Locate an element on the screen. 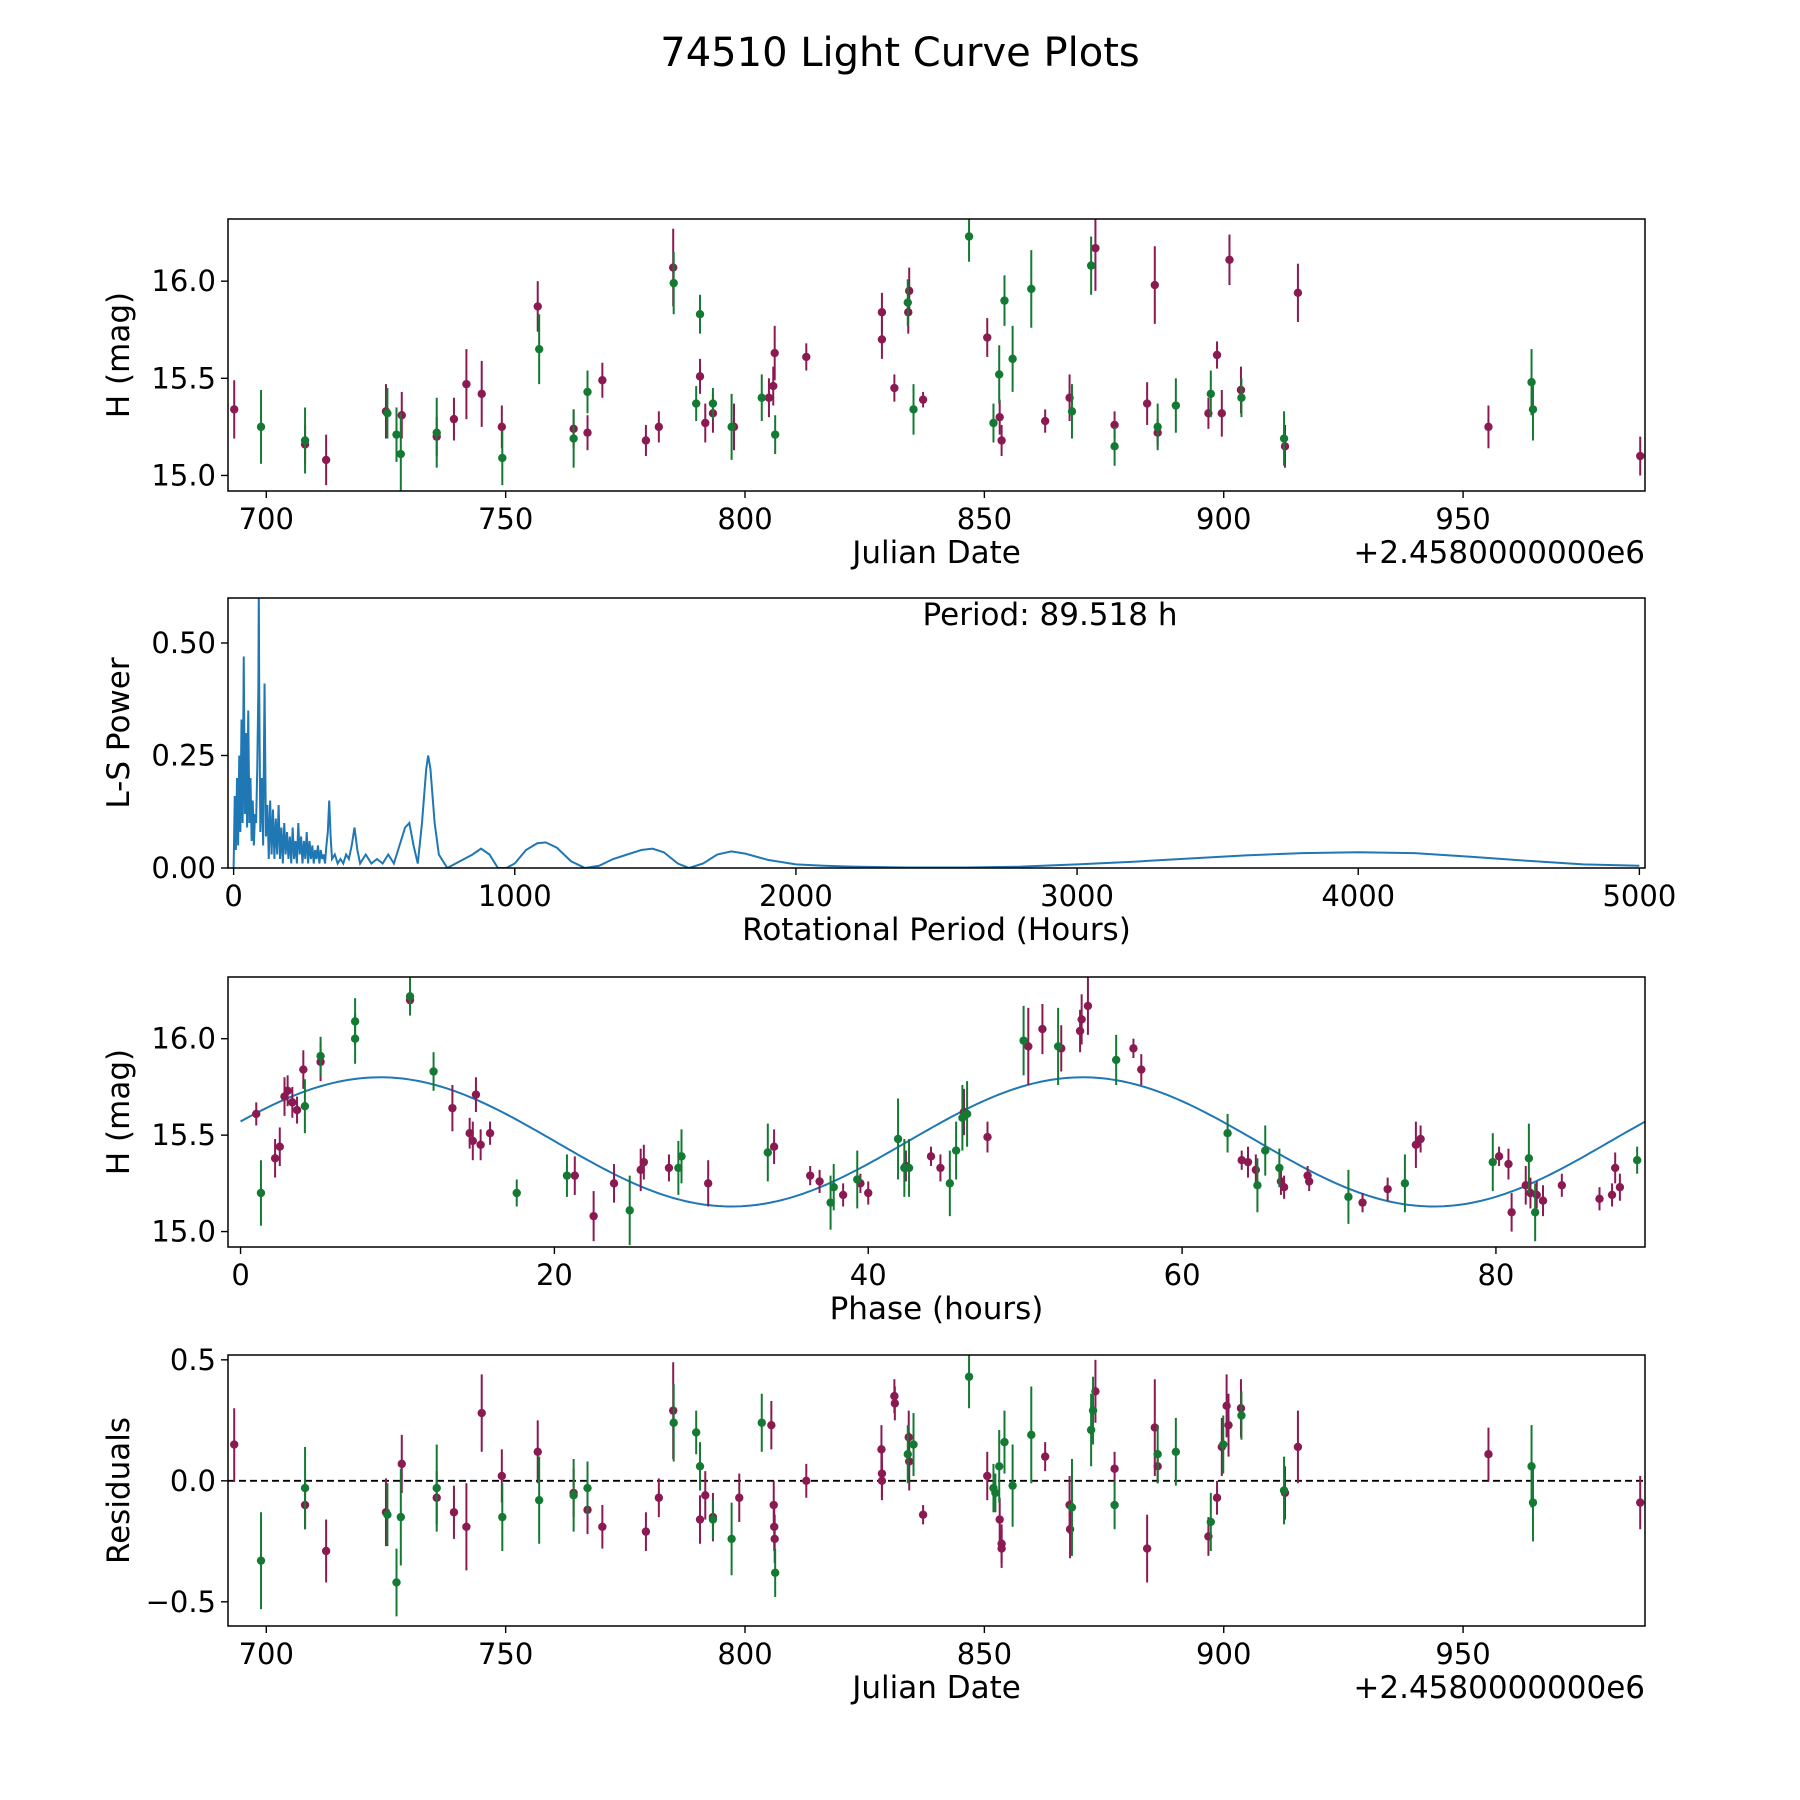 The image size is (1800, 1800). lightcurve-offset-label: +2.4580000000e6 is located at coordinates (1499, 553).